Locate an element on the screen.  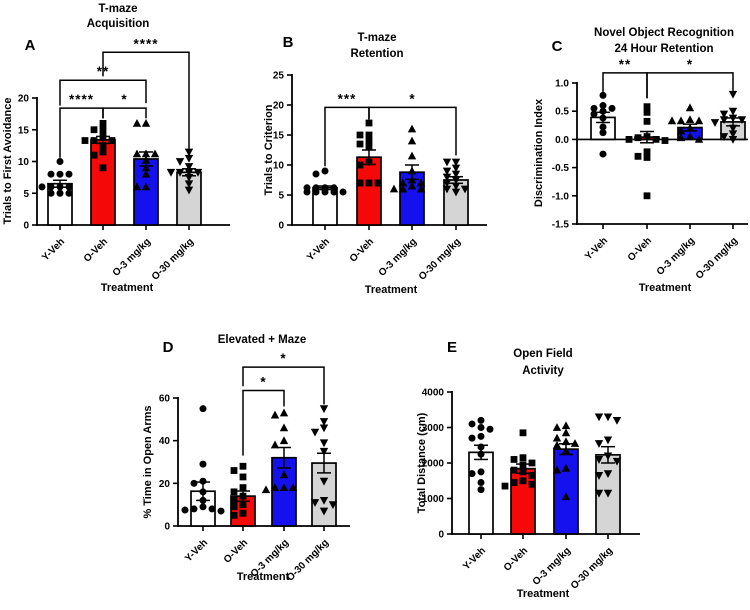
panel-E-y-tick-label: 1000 is located at coordinates (433, 499).